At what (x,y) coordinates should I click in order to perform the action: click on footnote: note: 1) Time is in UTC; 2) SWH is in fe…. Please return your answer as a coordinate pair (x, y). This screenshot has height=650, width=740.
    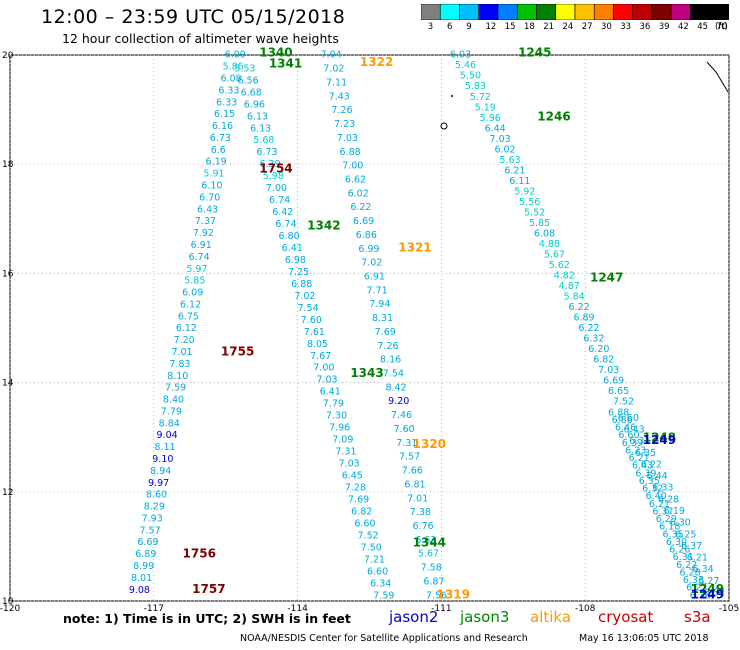
    Looking at the image, I should click on (207, 618).